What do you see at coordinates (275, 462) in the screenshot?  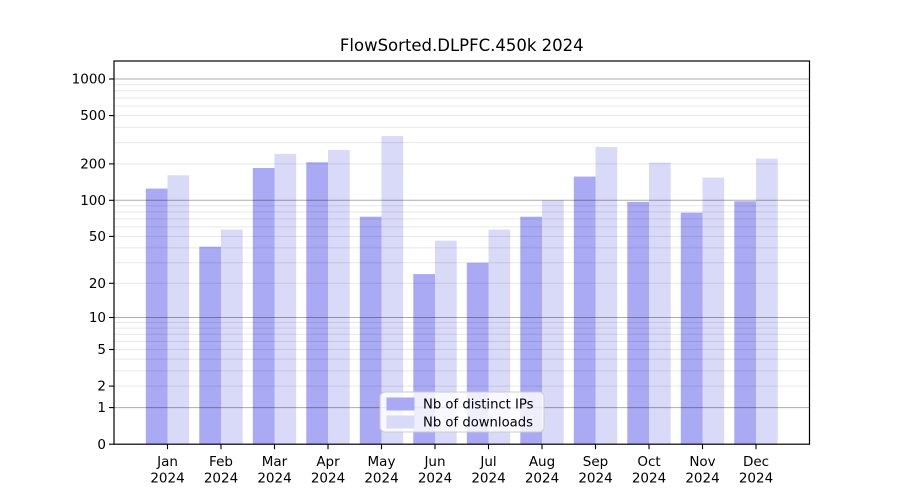 I see `x-tick-label-month: Mar` at bounding box center [275, 462].